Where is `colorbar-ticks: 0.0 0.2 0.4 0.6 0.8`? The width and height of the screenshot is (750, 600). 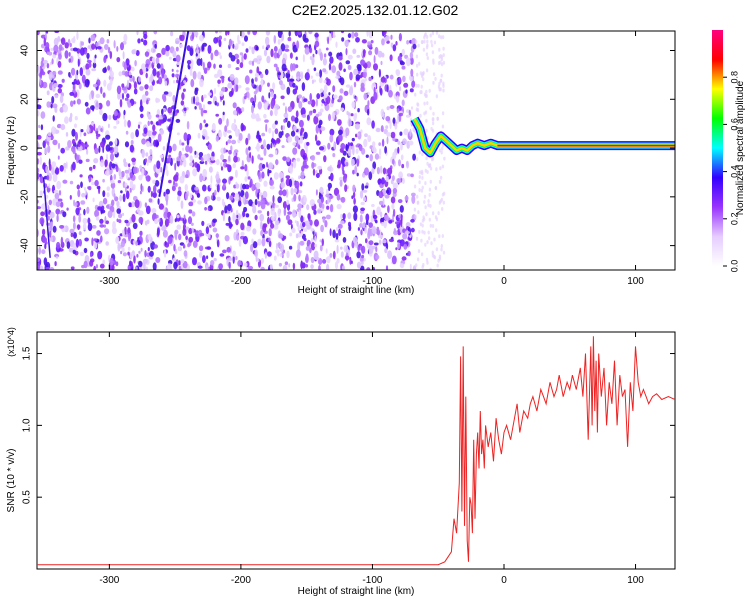 colorbar-ticks: 0.0 0.2 0.4 0.6 0.8 is located at coordinates (731, 171).